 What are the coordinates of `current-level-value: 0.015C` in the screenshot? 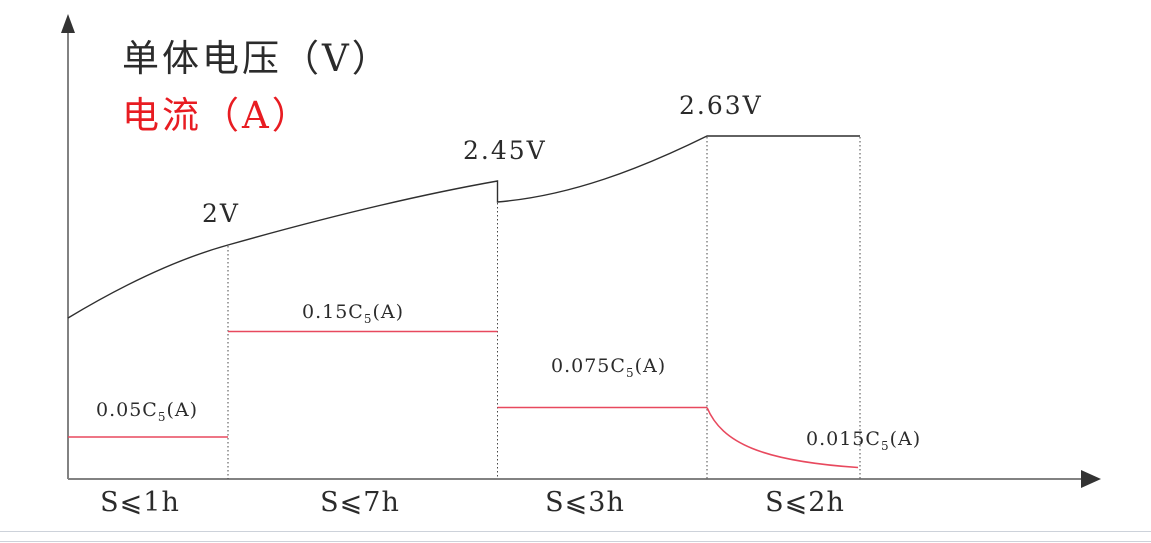 It's located at (843, 439).